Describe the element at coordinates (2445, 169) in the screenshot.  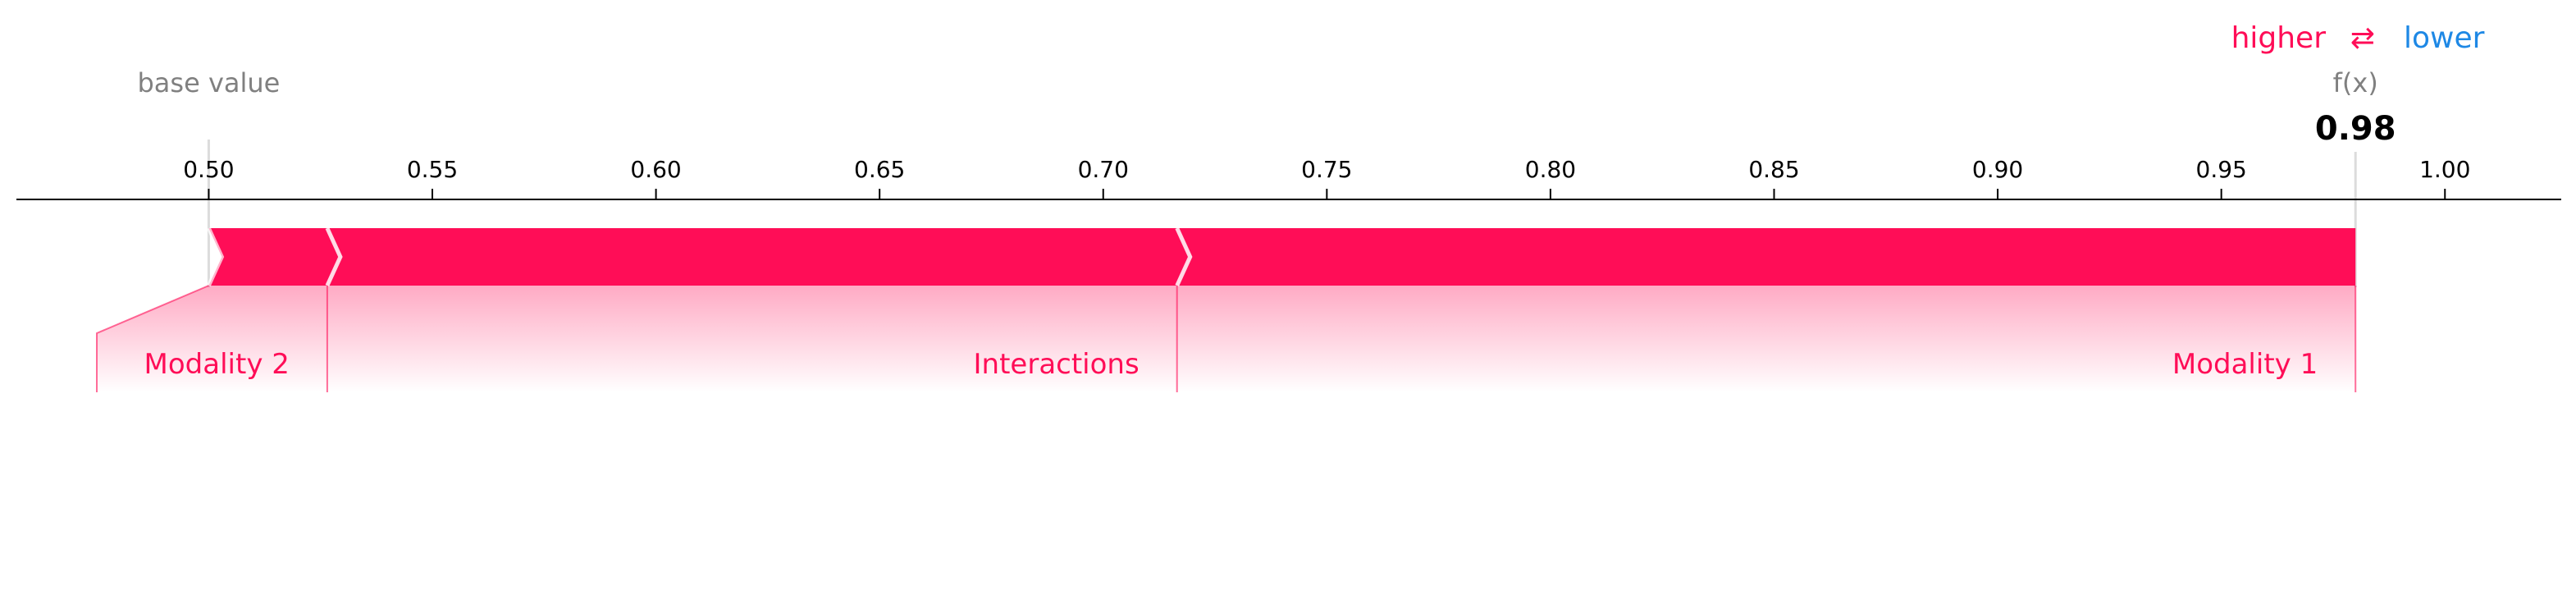
I see `x-tick-label: 1.00` at that location.